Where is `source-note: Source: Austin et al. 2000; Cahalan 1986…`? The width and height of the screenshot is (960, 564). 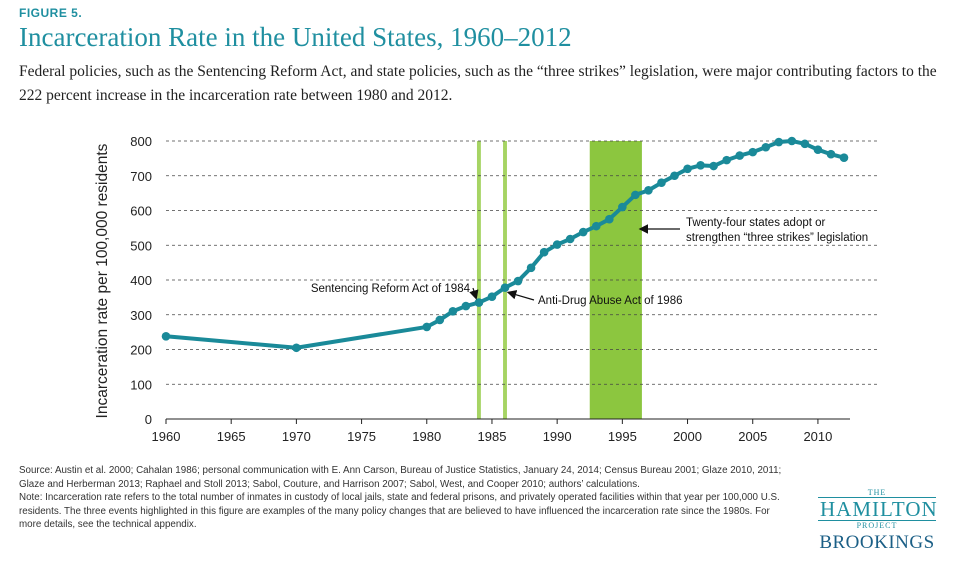
source-note: Source: Austin et al. 2000; Cahalan 1986… is located at coordinates (404, 498).